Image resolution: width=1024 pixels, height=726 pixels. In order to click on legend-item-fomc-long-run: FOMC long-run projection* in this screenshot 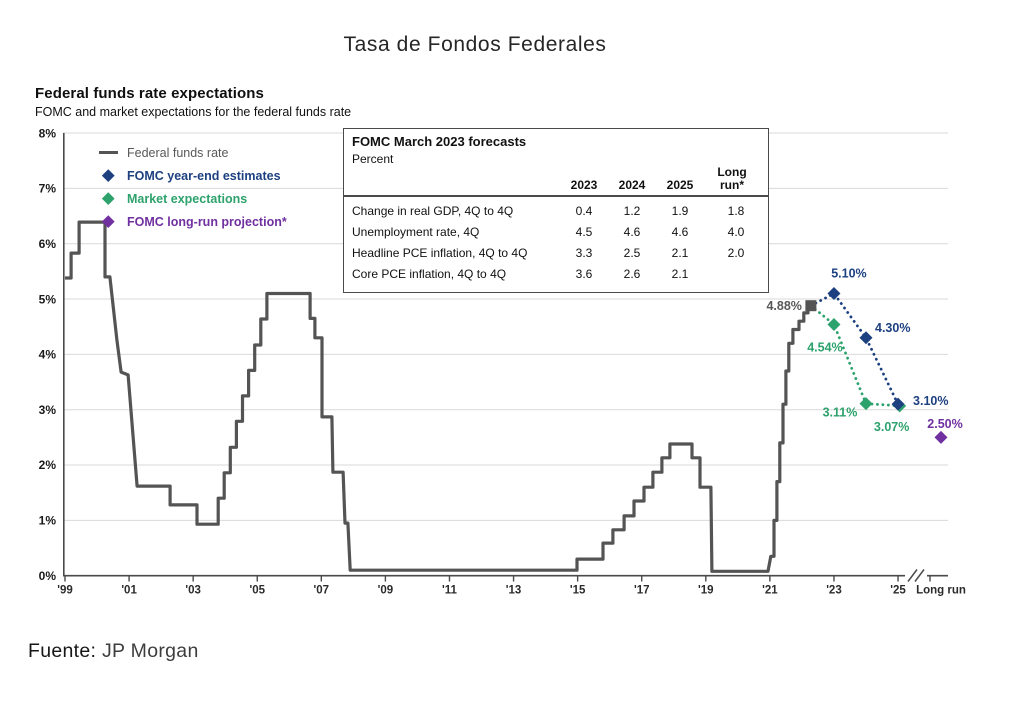, I will do `click(191, 221)`.